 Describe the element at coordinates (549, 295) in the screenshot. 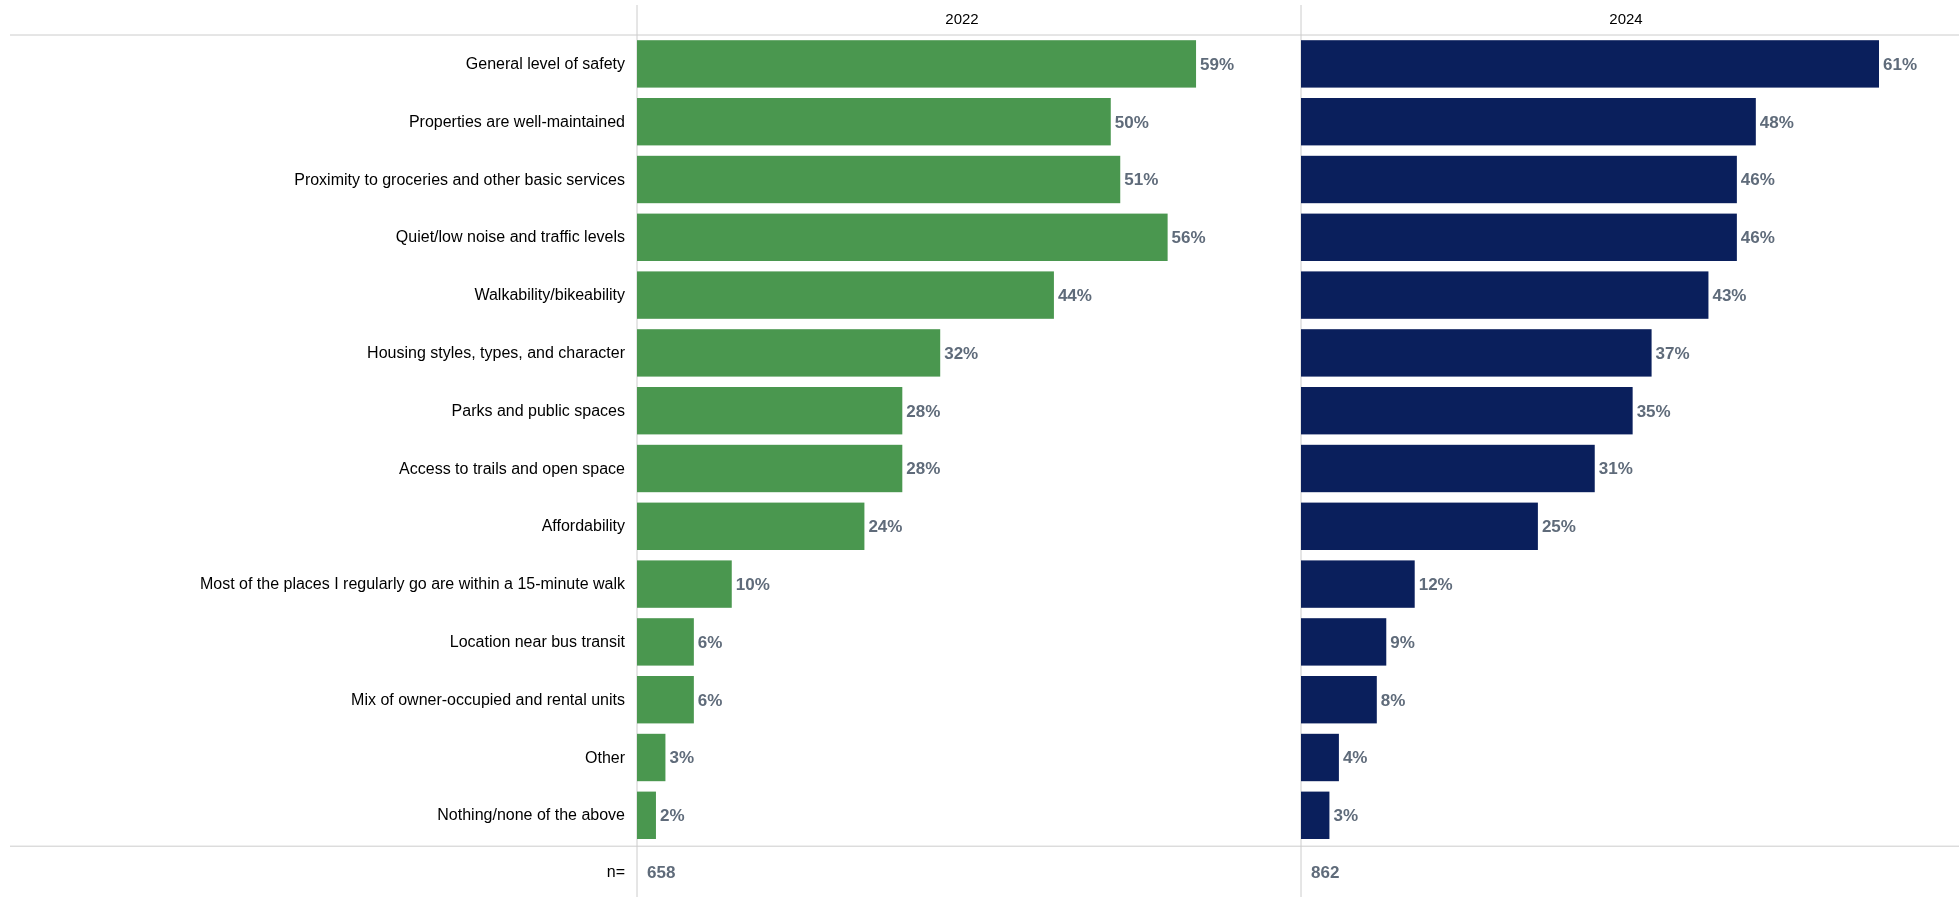

I see `y-tick-label: Walkability/bikeability` at that location.